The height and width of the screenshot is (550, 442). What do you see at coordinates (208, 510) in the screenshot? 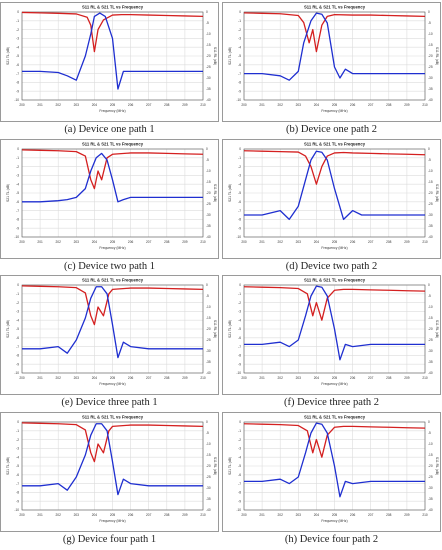
I see `y-right-tick-label: -40` at bounding box center [208, 510].